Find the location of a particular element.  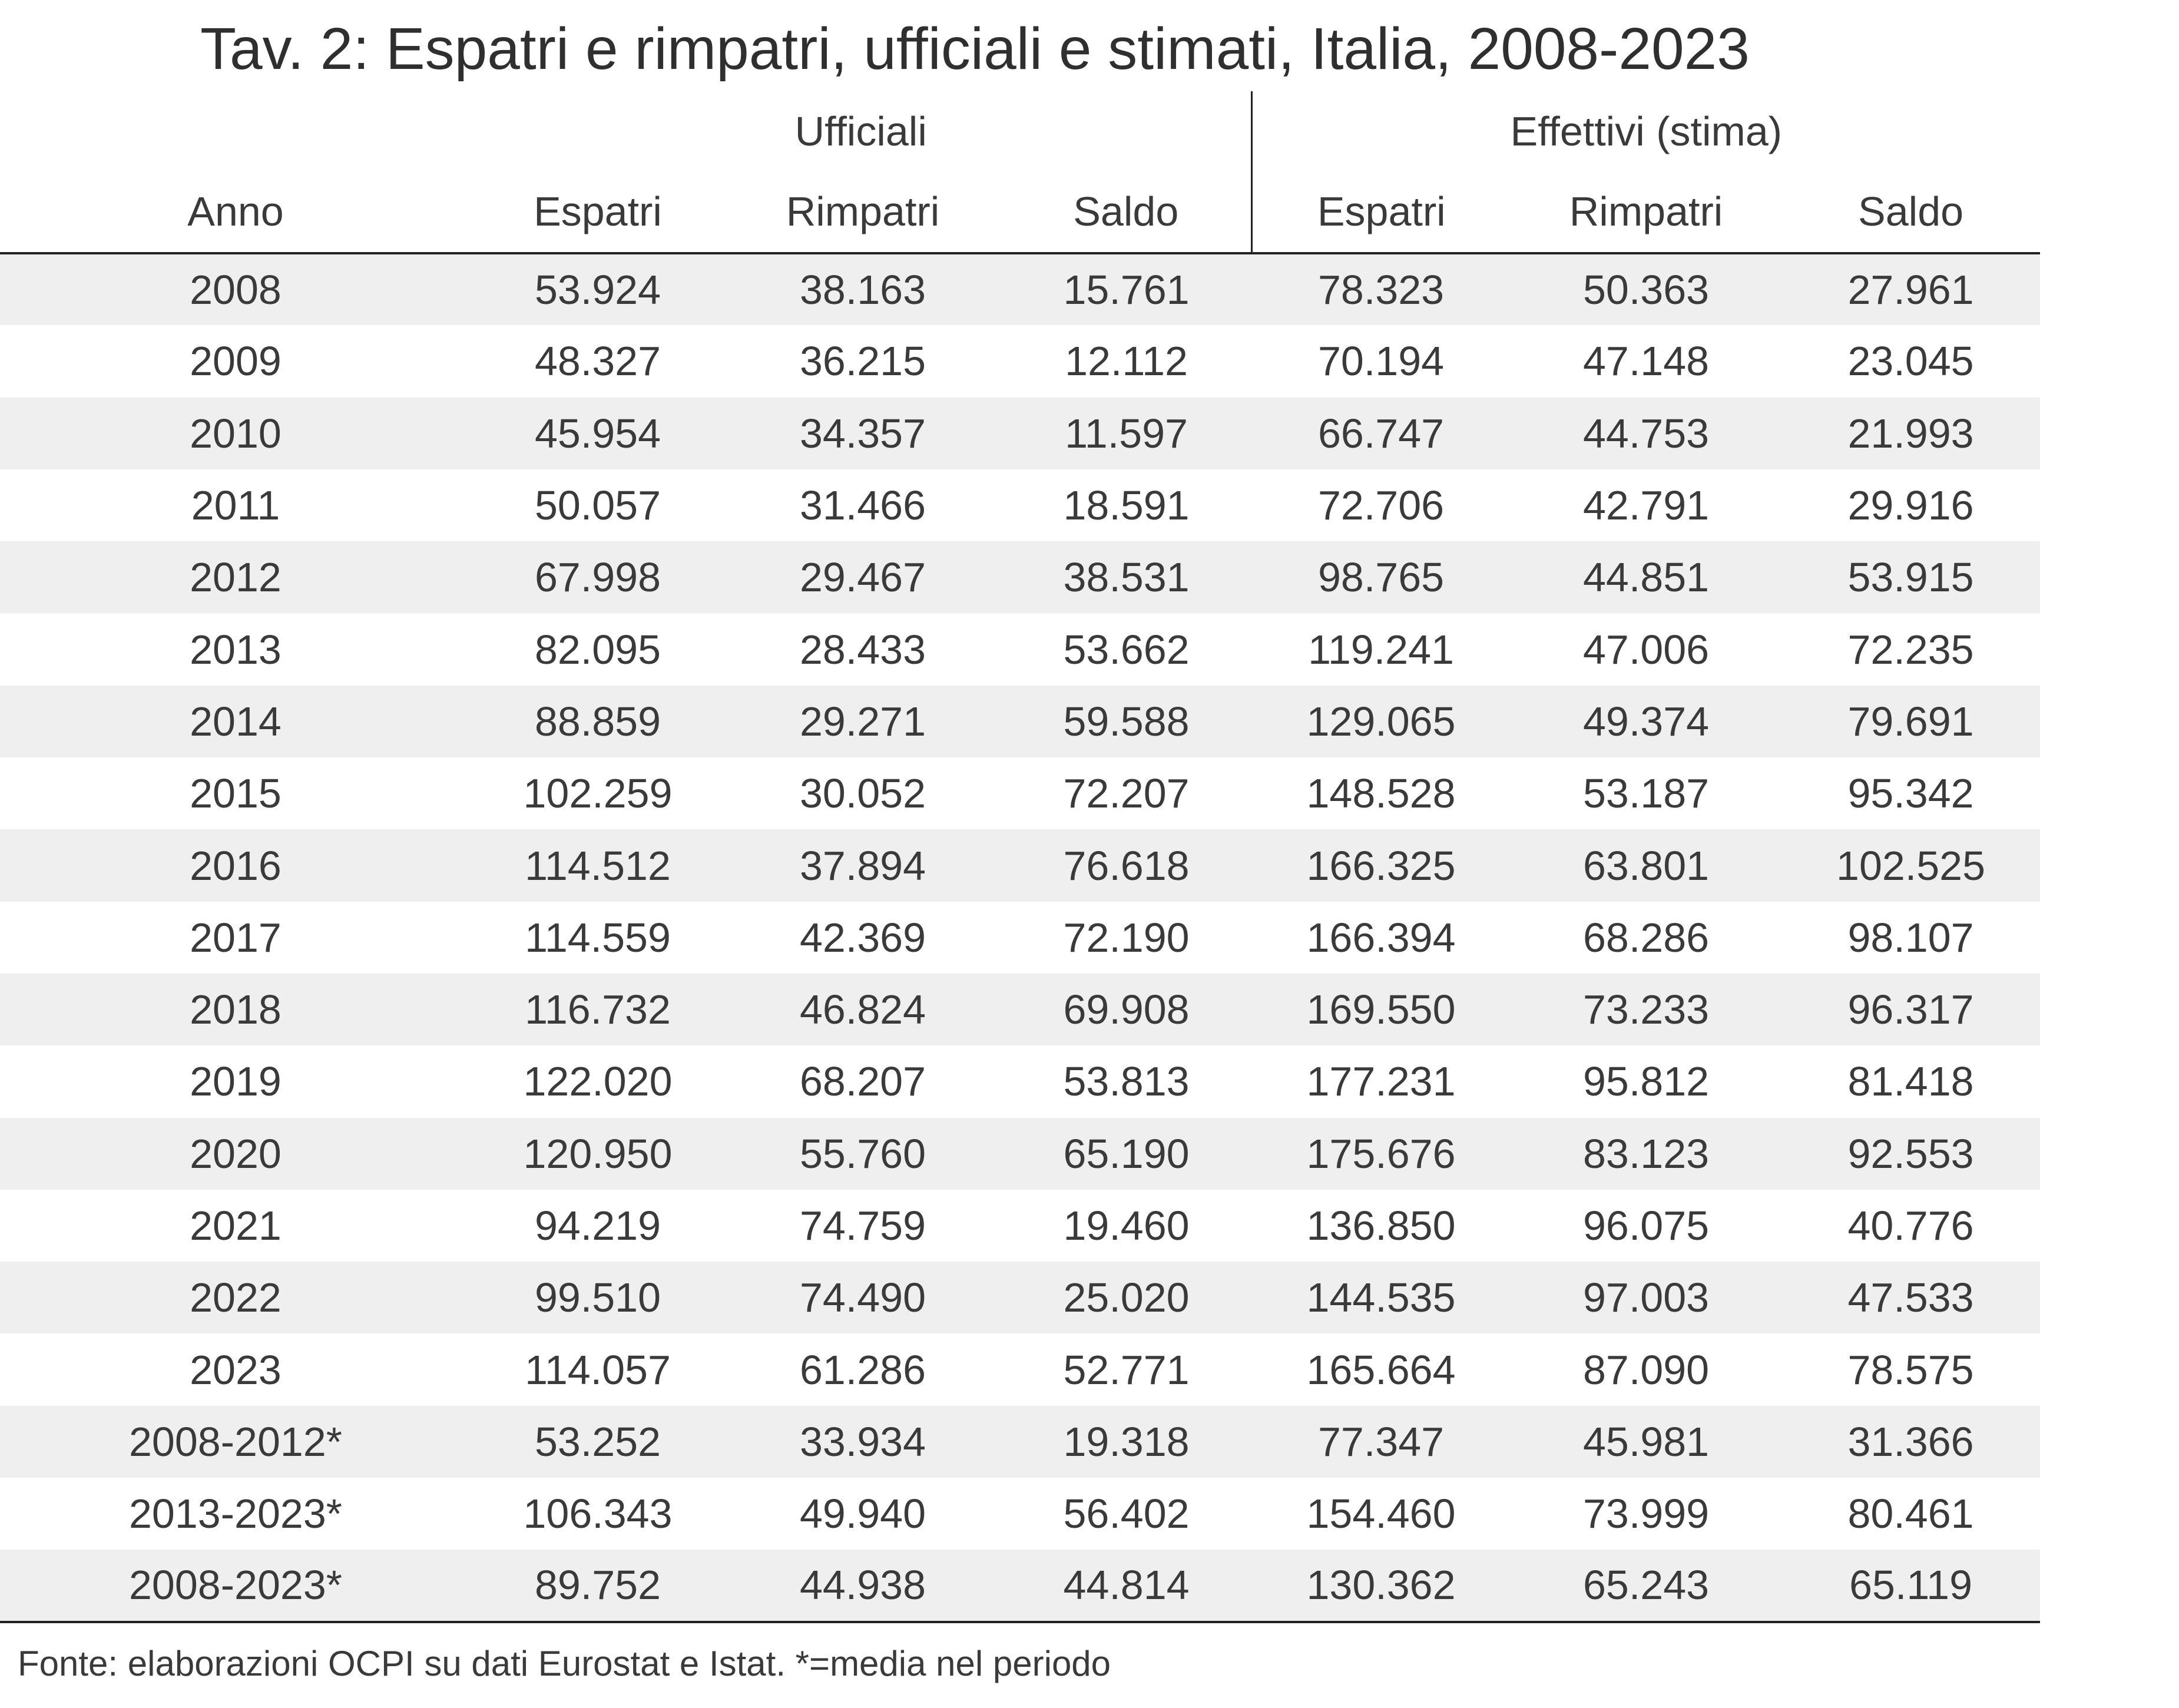

cell-espatri-effettivi: 98.765 is located at coordinates (1381, 578).